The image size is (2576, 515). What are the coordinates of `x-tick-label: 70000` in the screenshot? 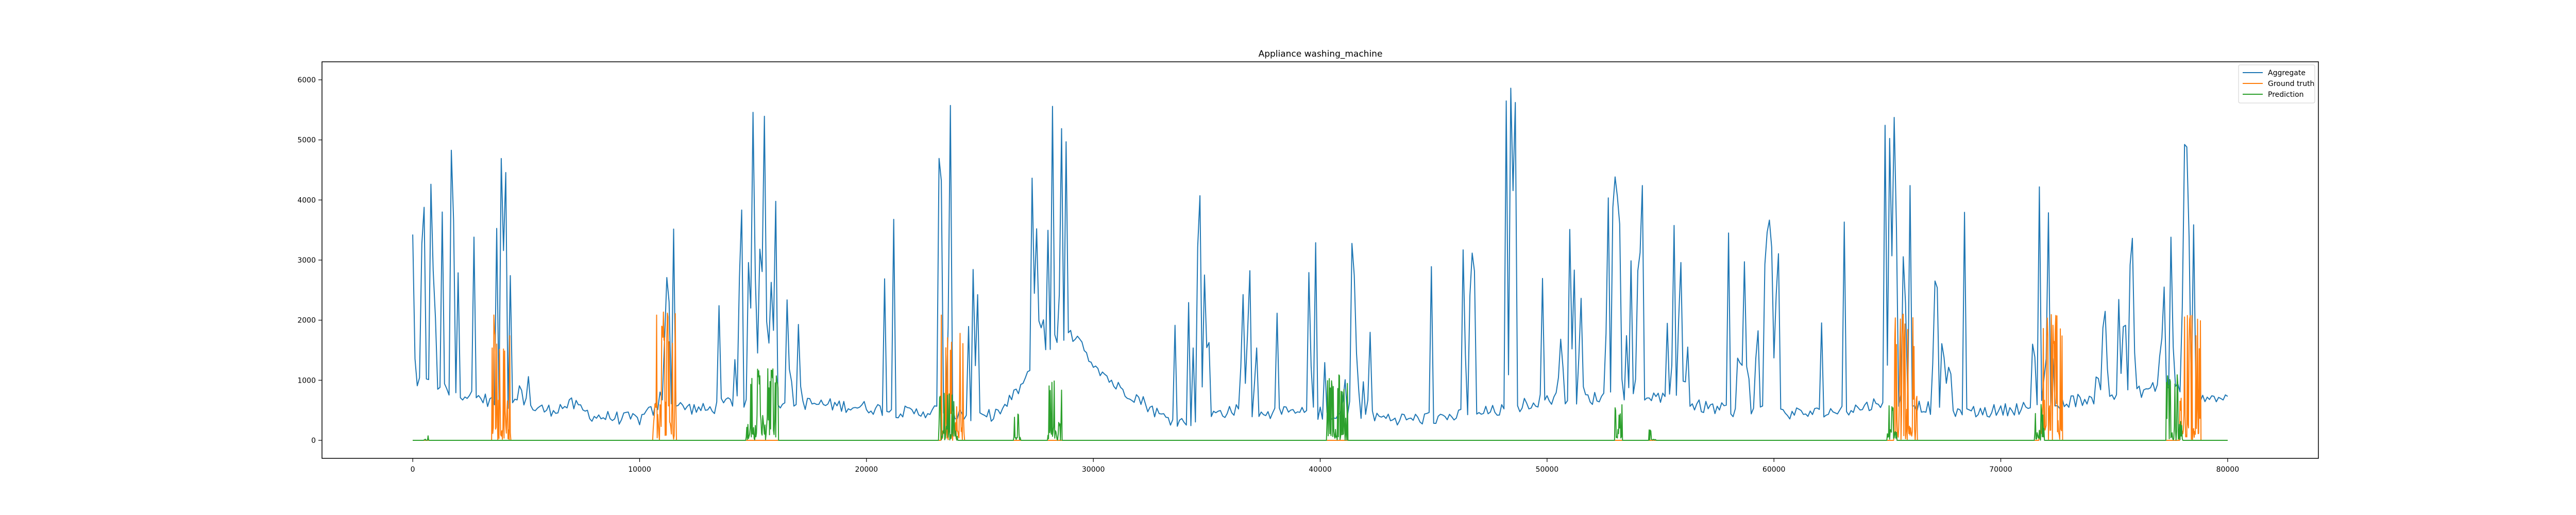 It's located at (2001, 470).